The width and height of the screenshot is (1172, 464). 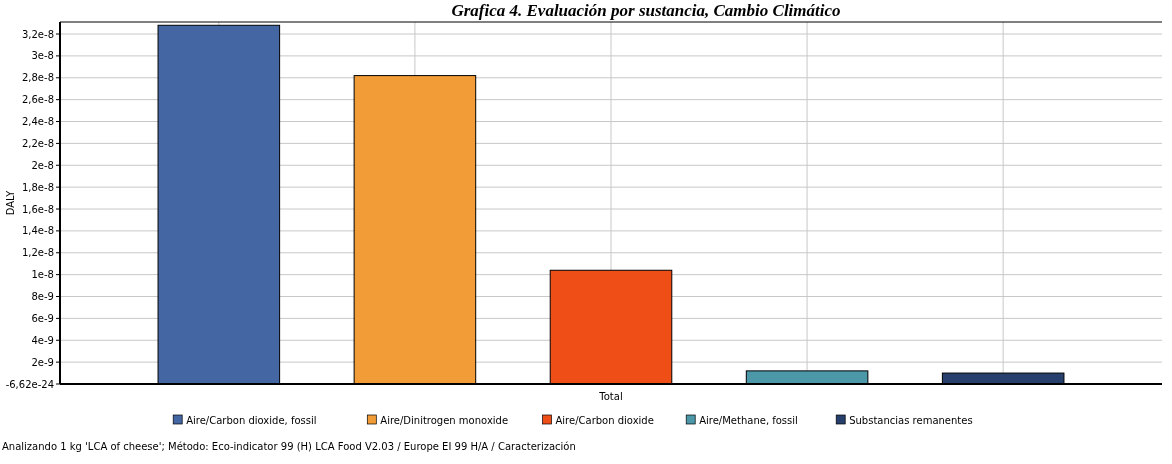 What do you see at coordinates (37, 34) in the screenshot?
I see `y-tick-label: 3,2e-8` at bounding box center [37, 34].